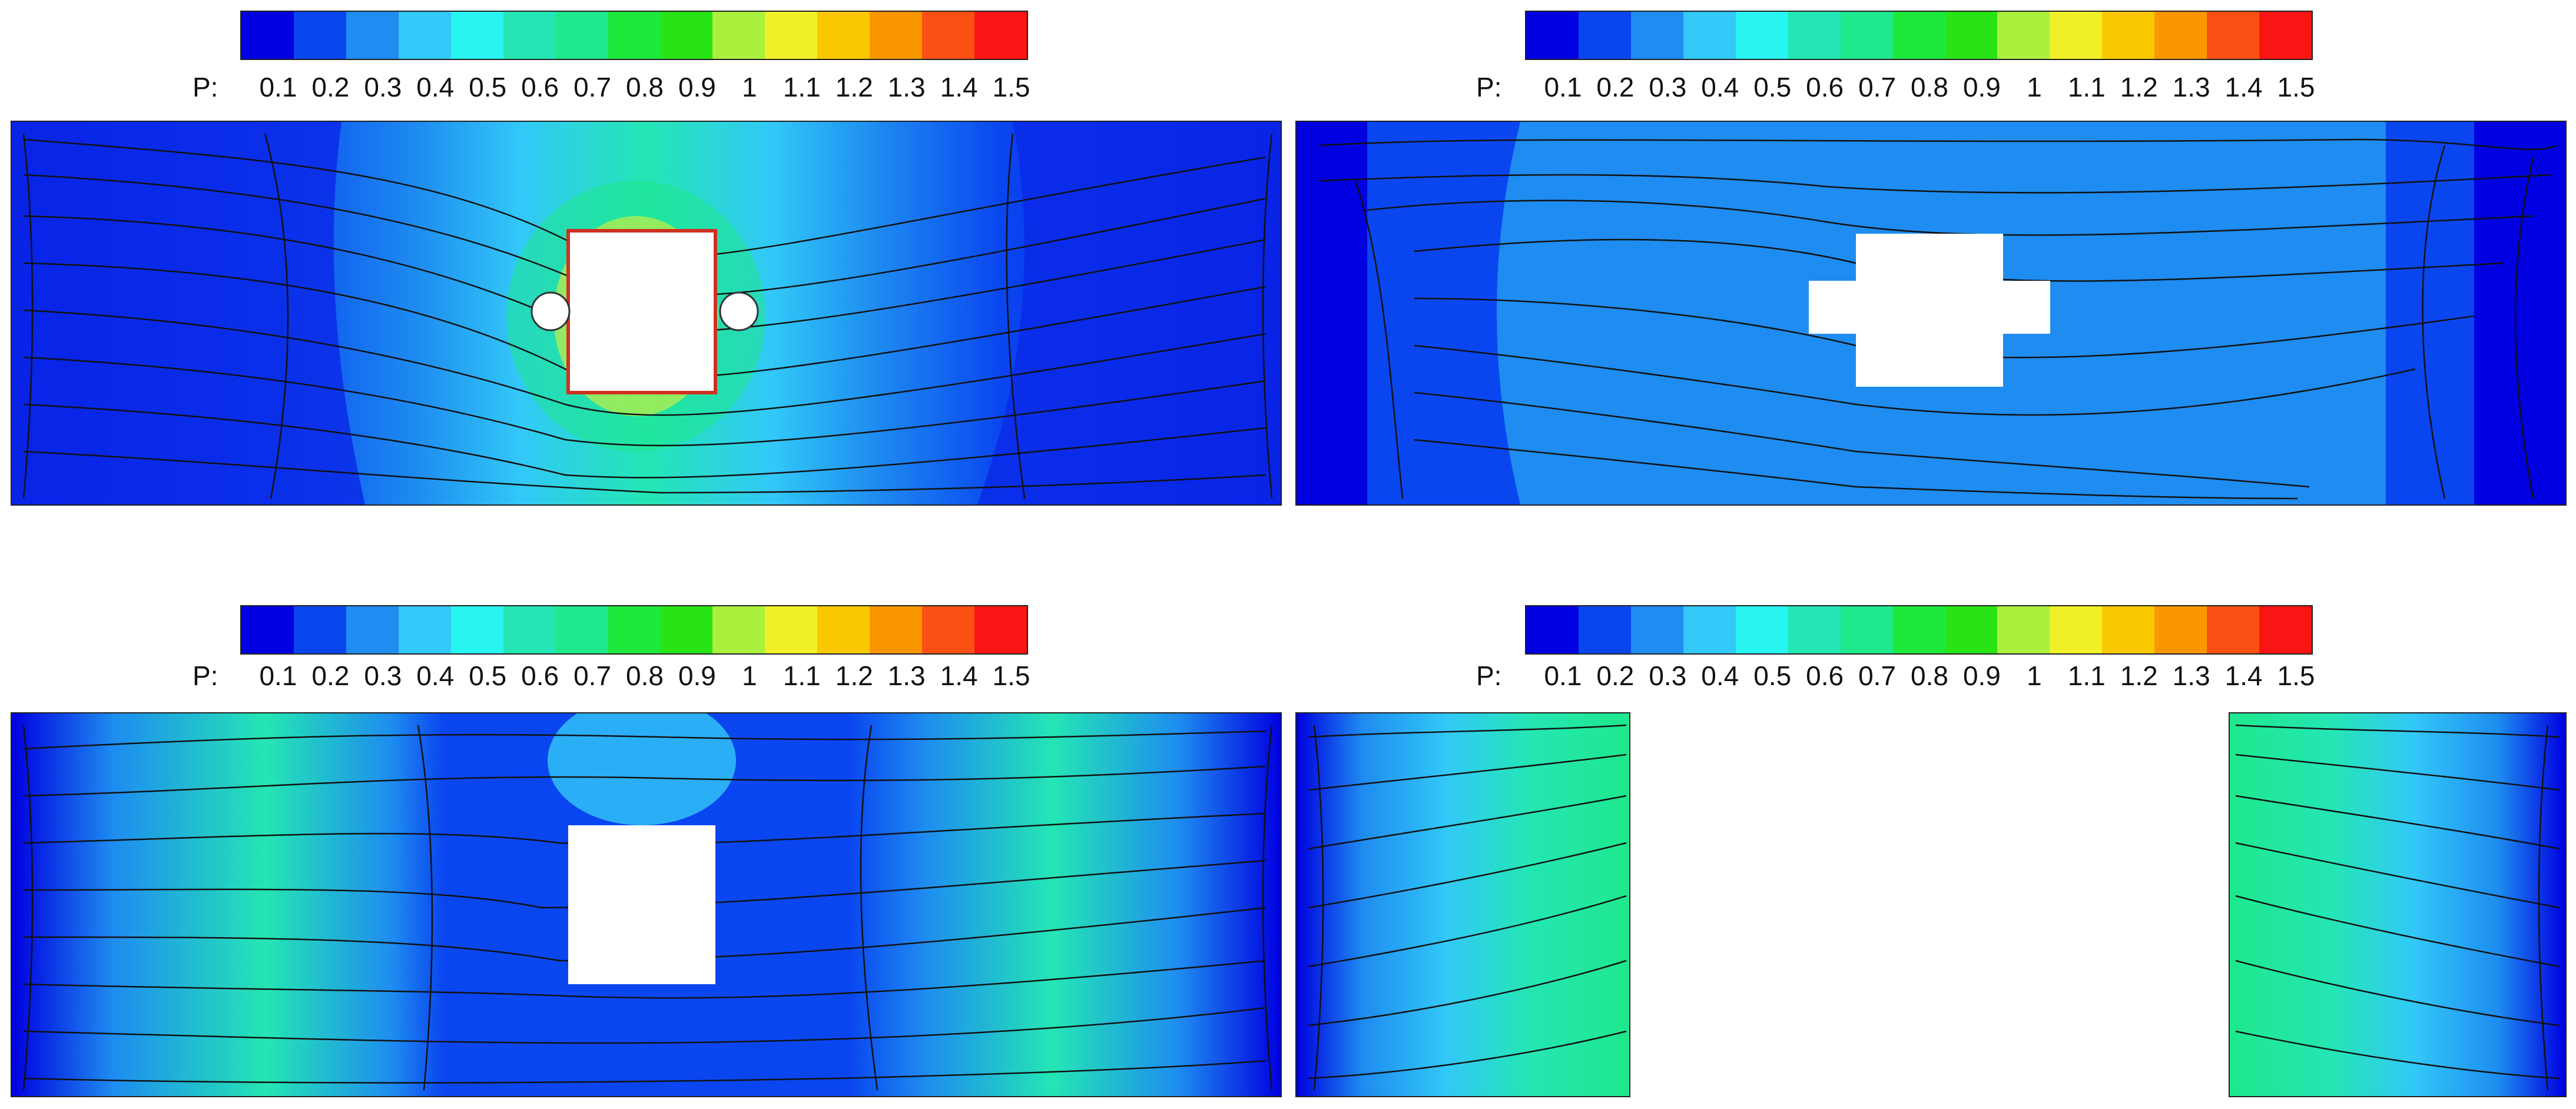  I want to click on colorbar-tick-label: 0.9, so click(1981, 87).